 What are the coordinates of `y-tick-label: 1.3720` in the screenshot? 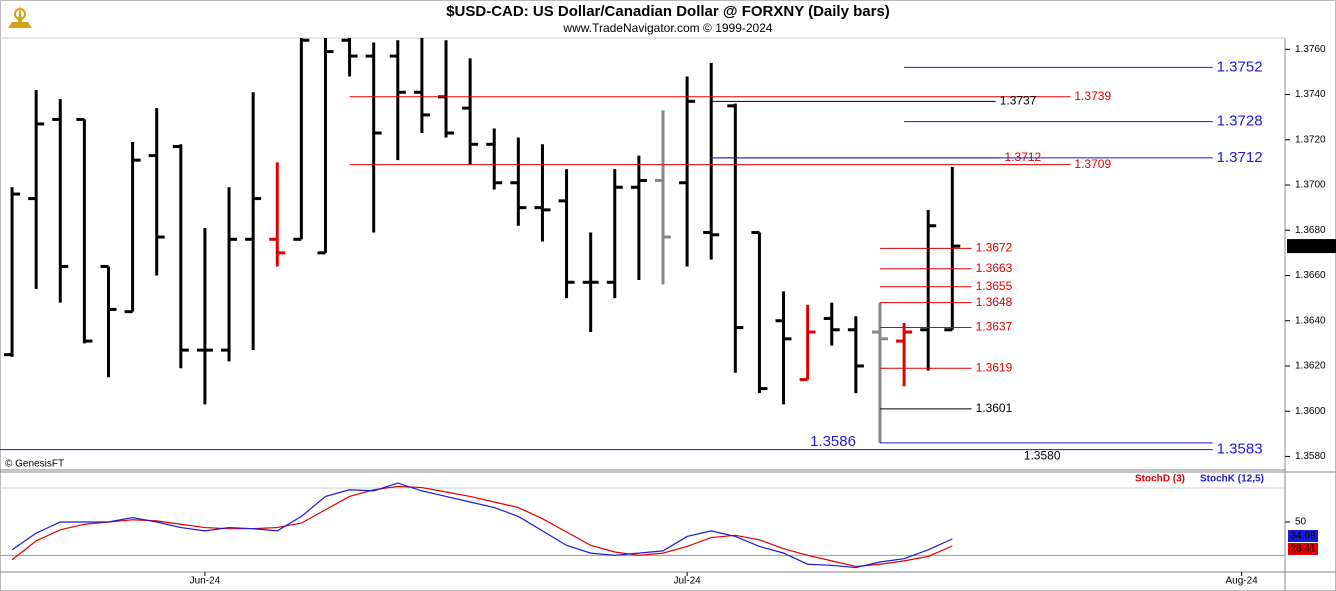 It's located at (1310, 139).